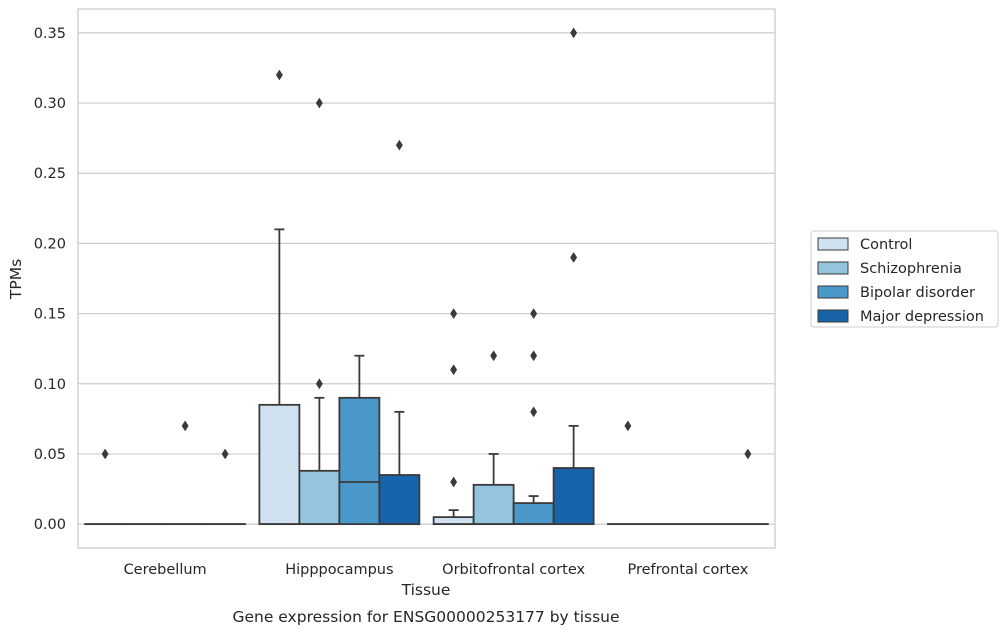 The image size is (1007, 634). I want to click on y-axis-title: TPMs, so click(16, 279).